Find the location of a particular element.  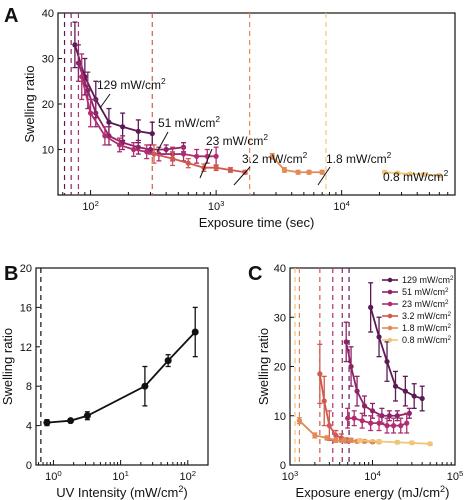

x-tick-label: 10² is located at coordinates (188, 476).